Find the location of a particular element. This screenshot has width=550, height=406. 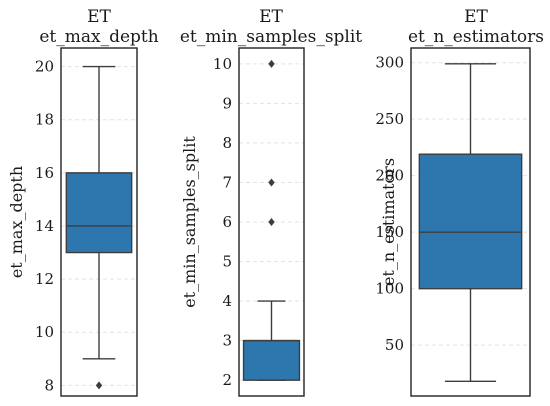

y-tick-label: 20 is located at coordinates (44, 67).